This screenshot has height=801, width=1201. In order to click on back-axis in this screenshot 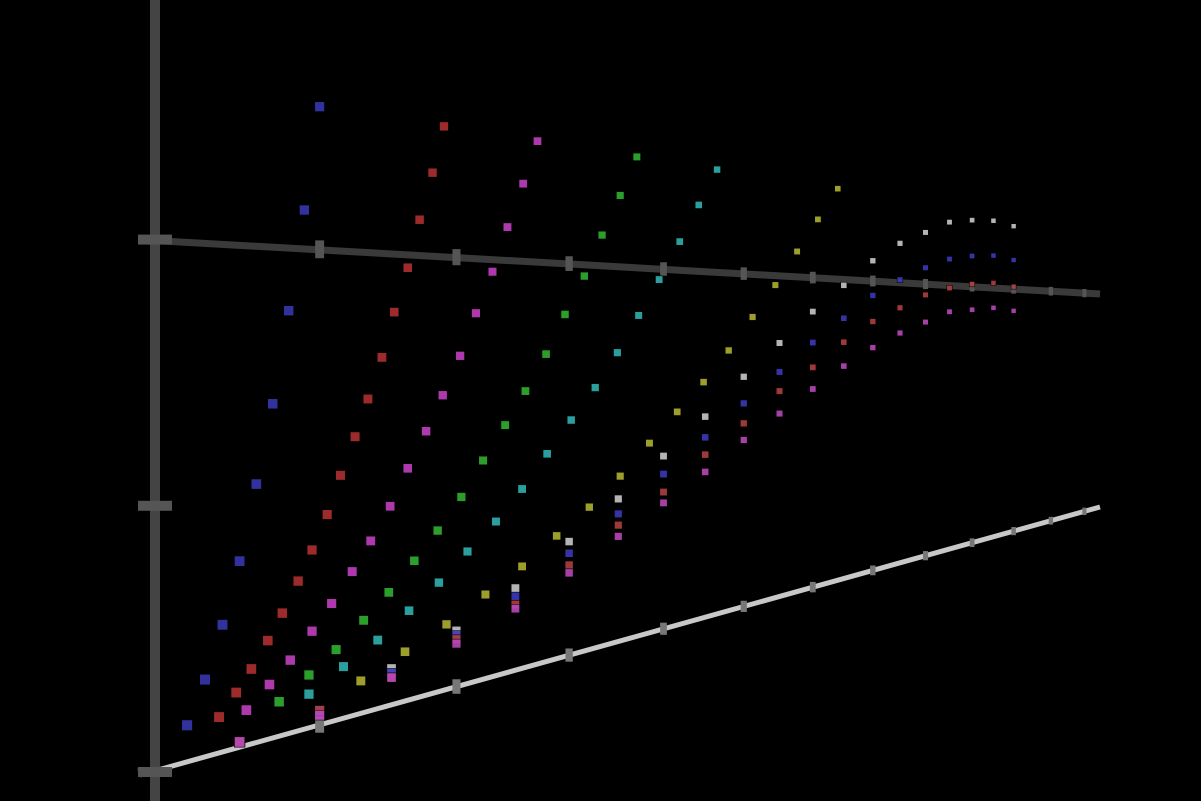, I will do `click(619, 267)`.